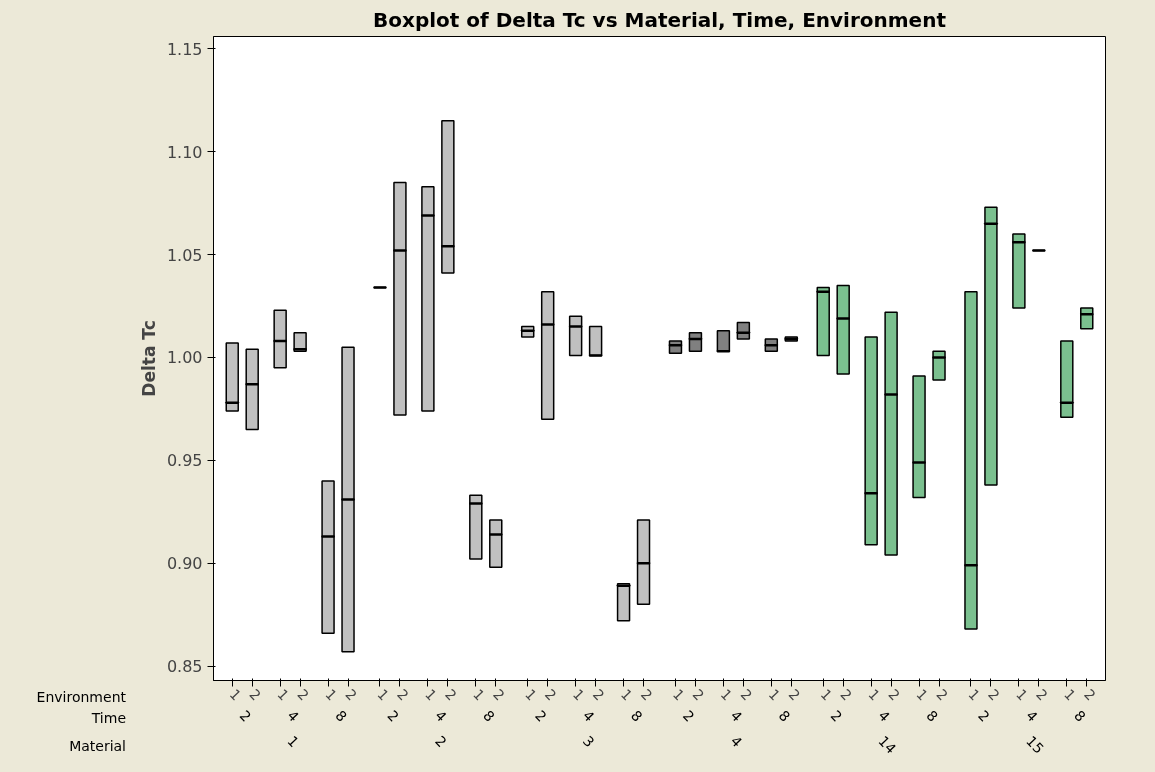 The image size is (1155, 772). What do you see at coordinates (588, 741) in the screenshot?
I see `text: 3` at bounding box center [588, 741].